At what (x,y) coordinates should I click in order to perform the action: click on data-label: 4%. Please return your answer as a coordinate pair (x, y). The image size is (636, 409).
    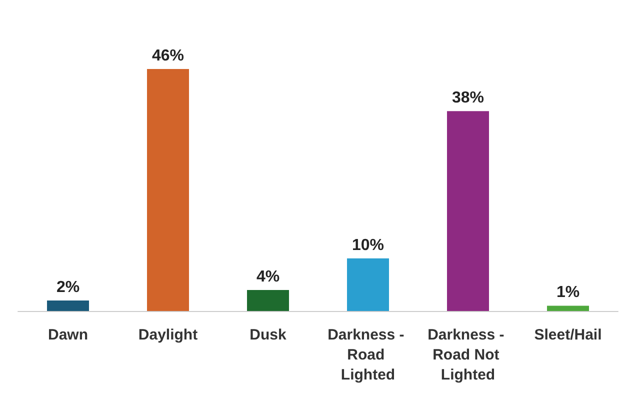
    Looking at the image, I should click on (268, 277).